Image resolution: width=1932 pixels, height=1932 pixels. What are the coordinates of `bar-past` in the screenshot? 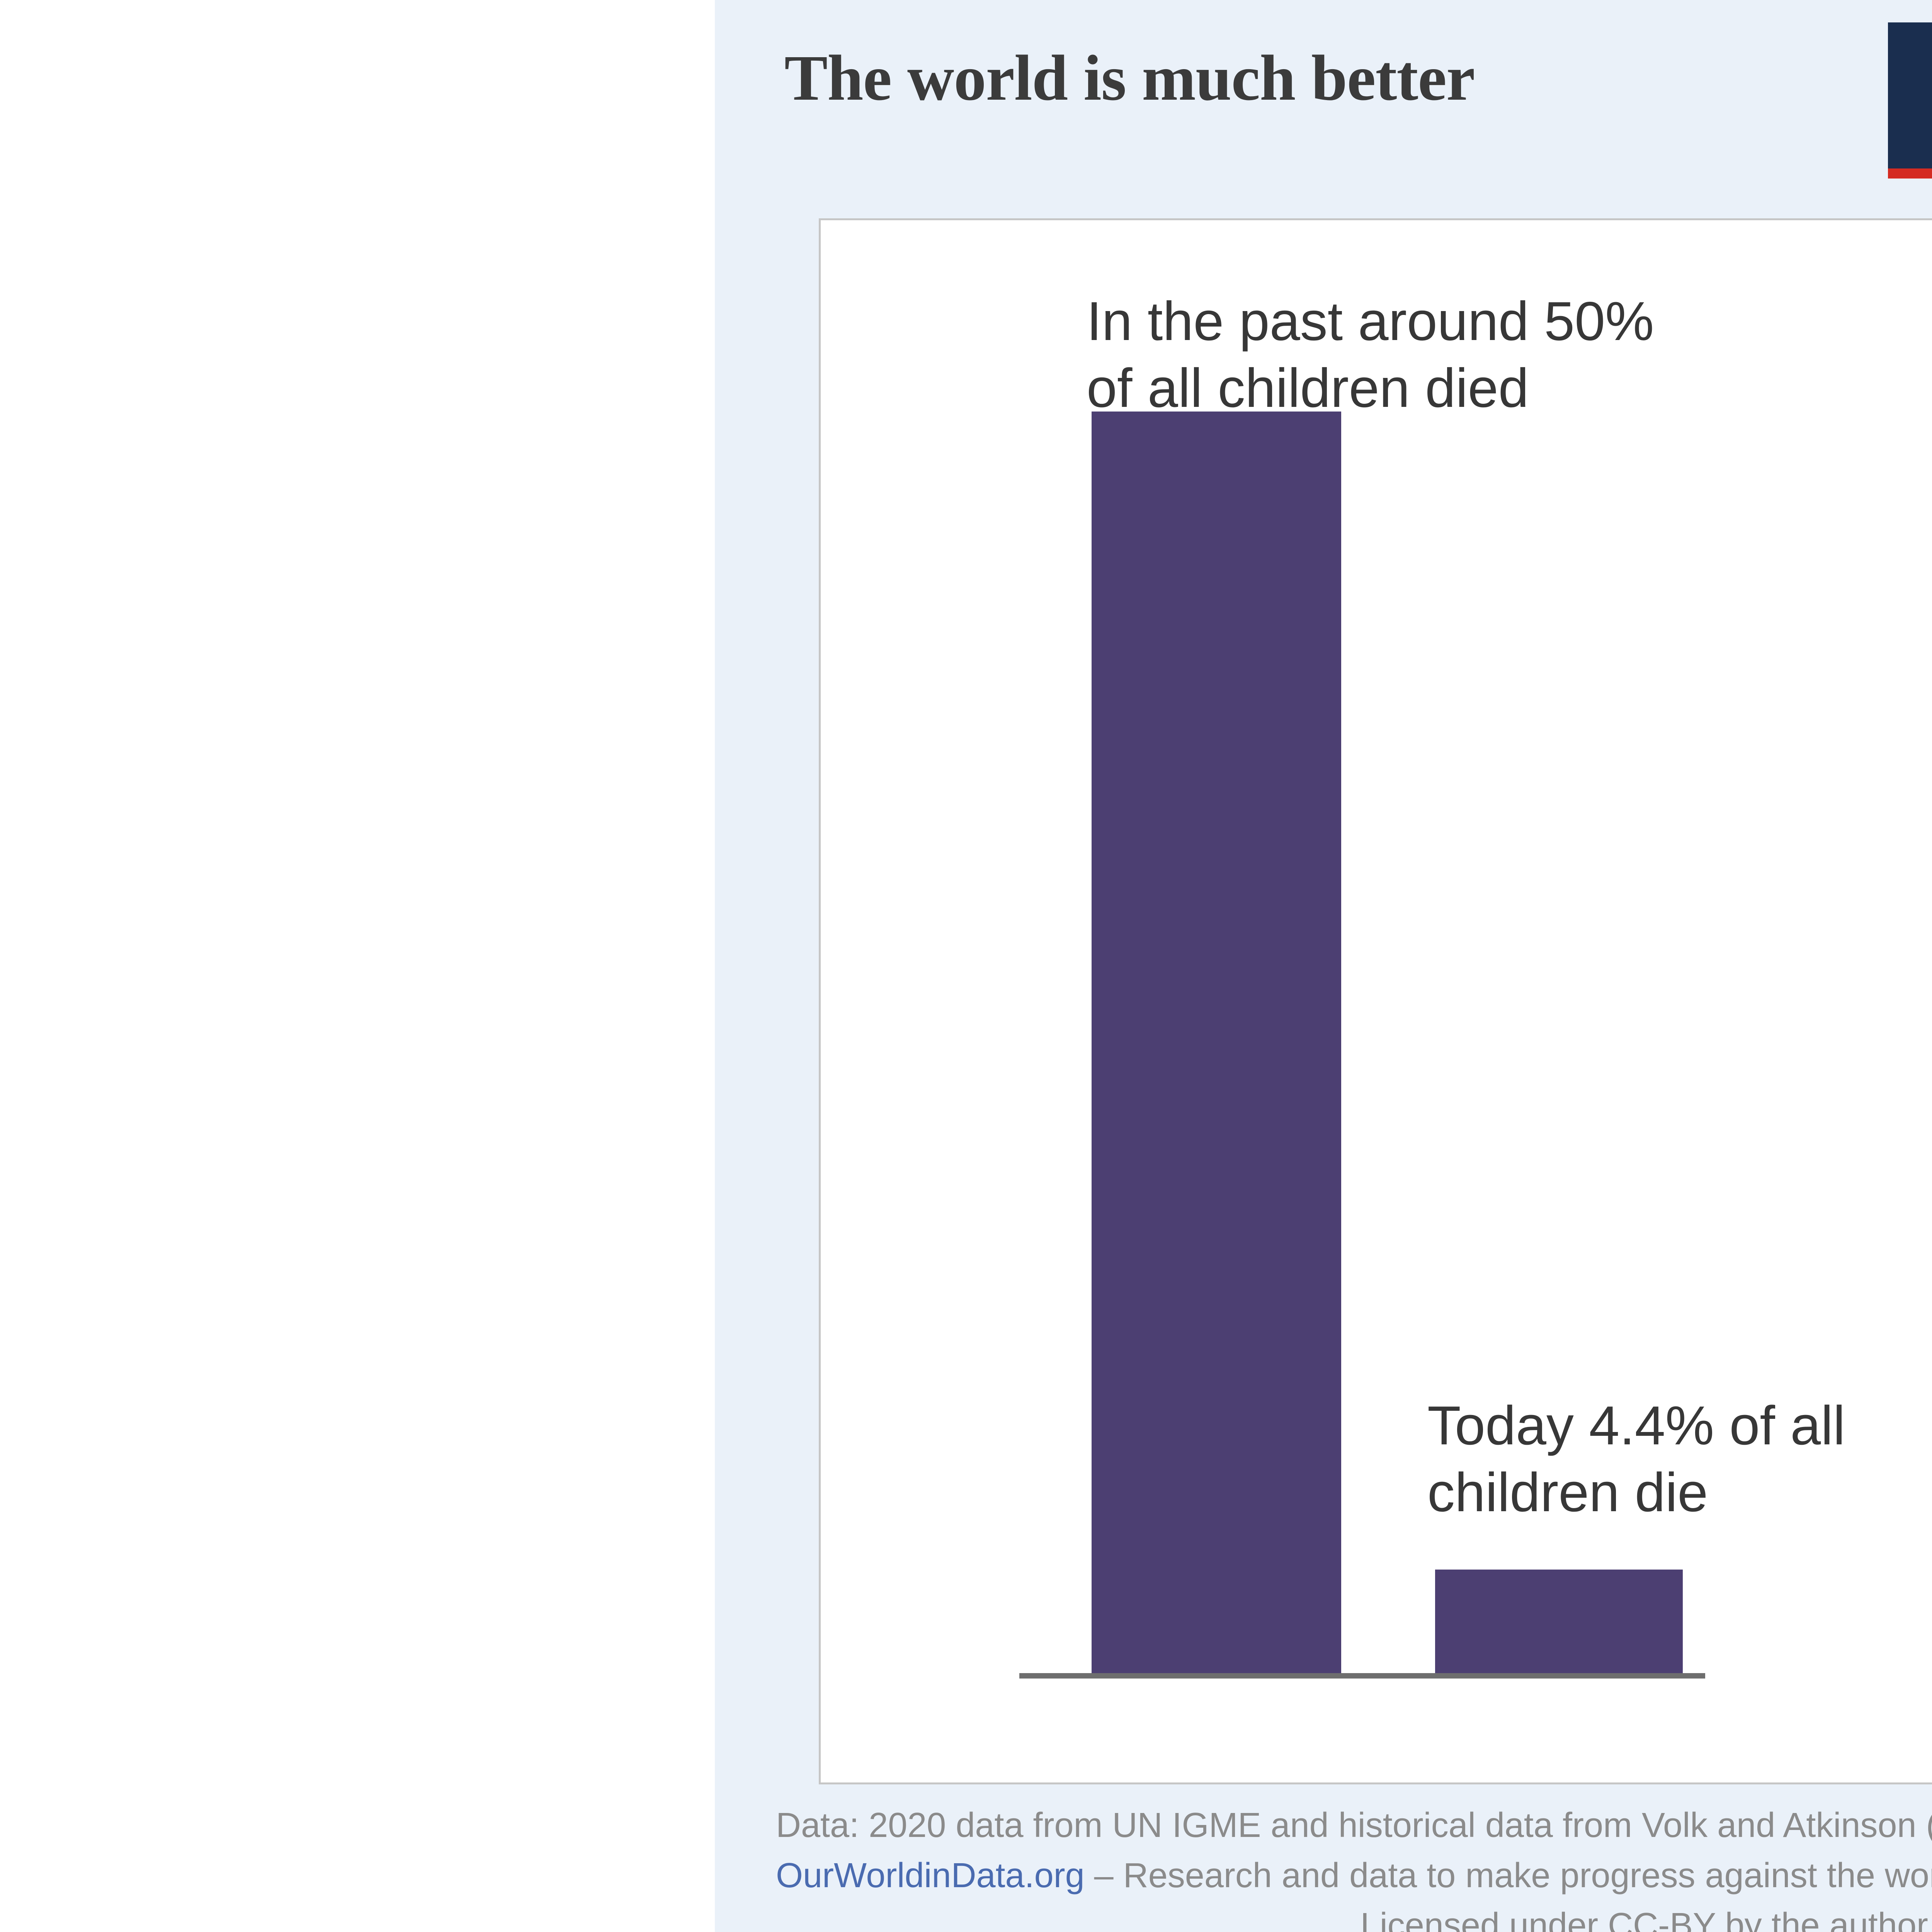 It's located at (1217, 1042).